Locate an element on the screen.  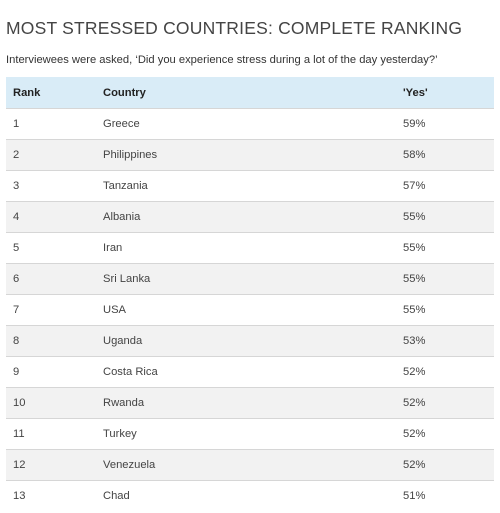
cell-country: Greece is located at coordinates (253, 124).